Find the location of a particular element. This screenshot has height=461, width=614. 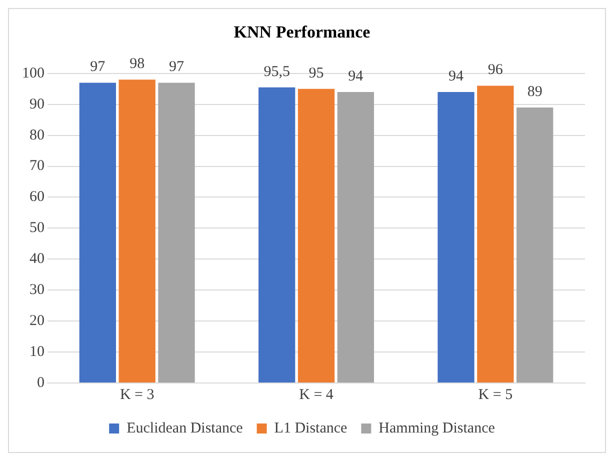

y-tick-label: 90 is located at coordinates (37, 104).